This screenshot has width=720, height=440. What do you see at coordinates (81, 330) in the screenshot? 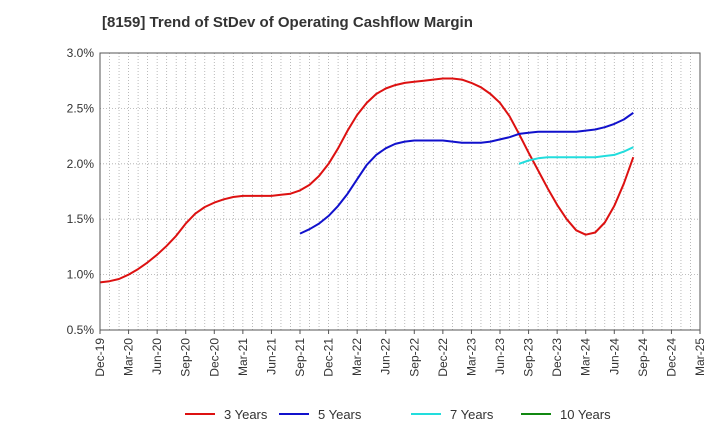
I see `y-tick-label: 0.5%` at bounding box center [81, 330].